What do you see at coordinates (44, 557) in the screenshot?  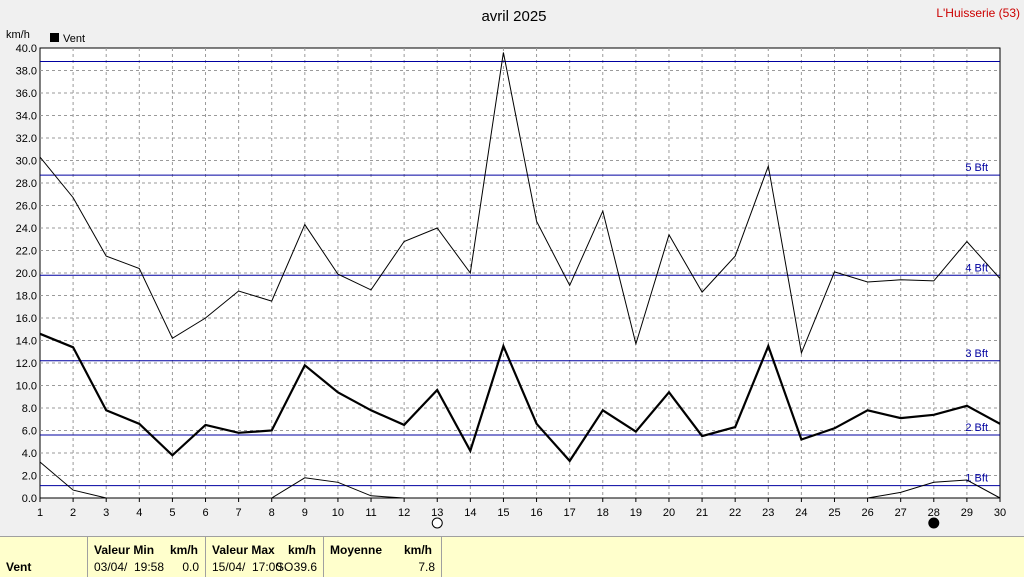 I see `footer-name-cell: Vent` at bounding box center [44, 557].